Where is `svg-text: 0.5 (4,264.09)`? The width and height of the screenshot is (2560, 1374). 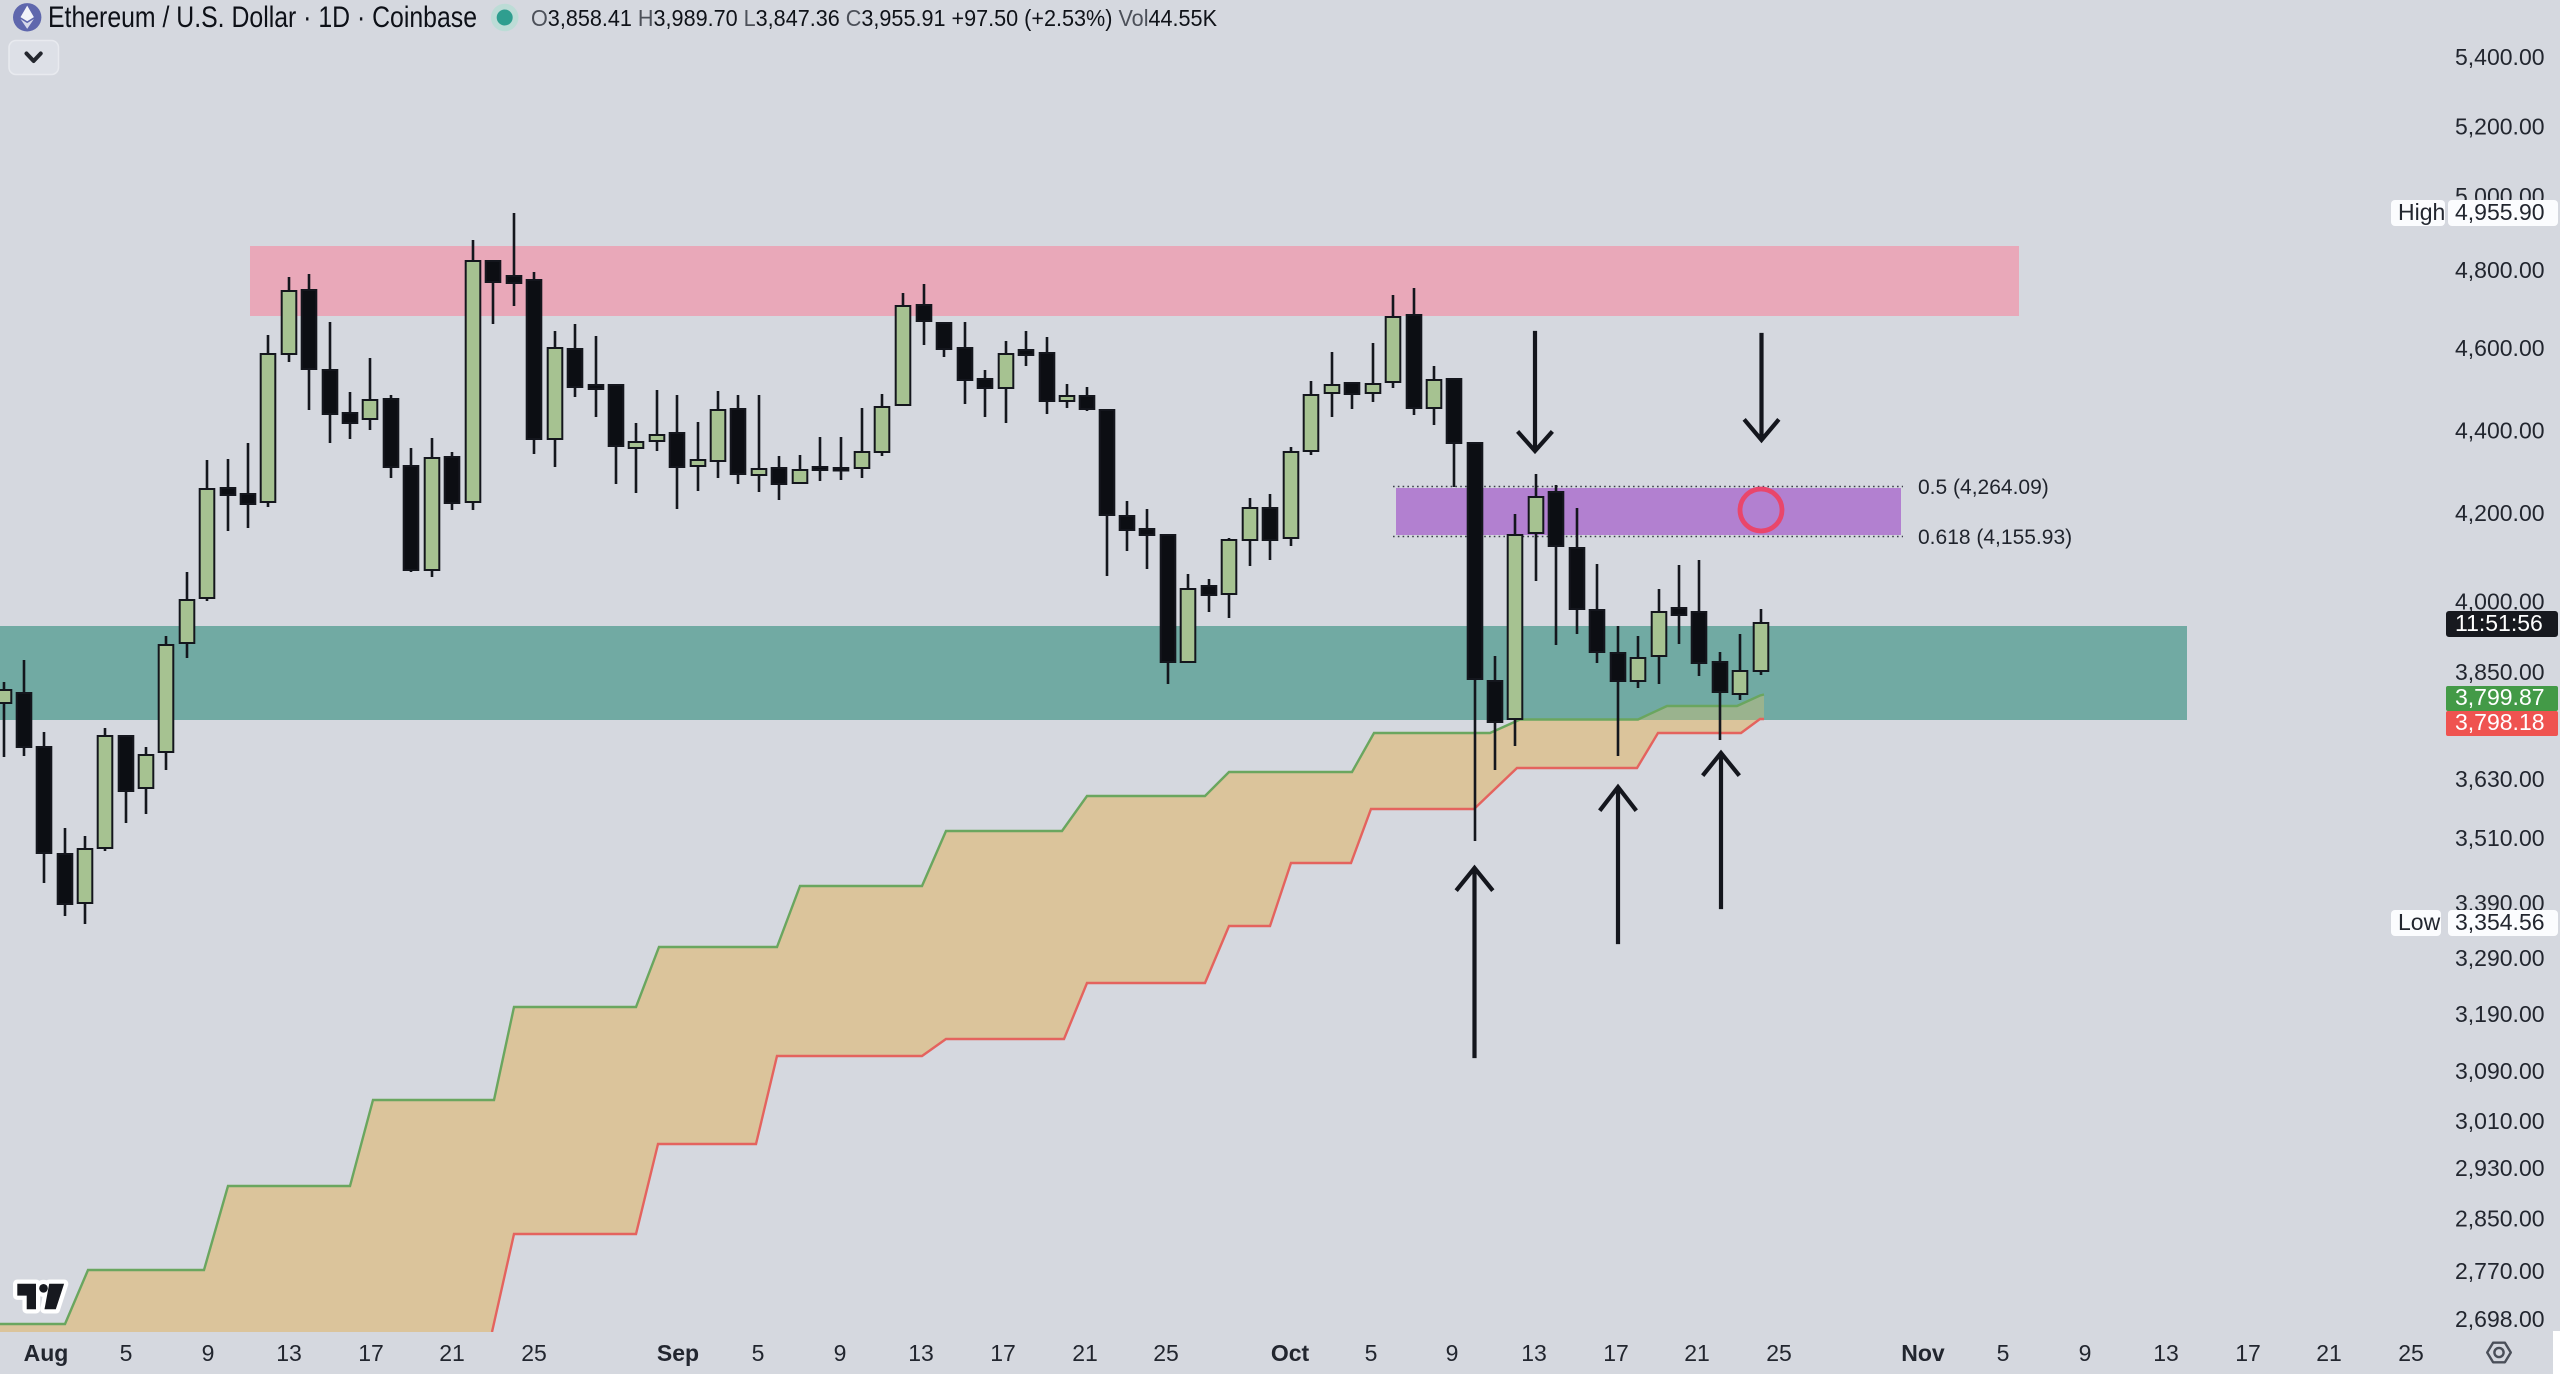
svg-text: 0.5 (4,264.09) is located at coordinates (1983, 487).